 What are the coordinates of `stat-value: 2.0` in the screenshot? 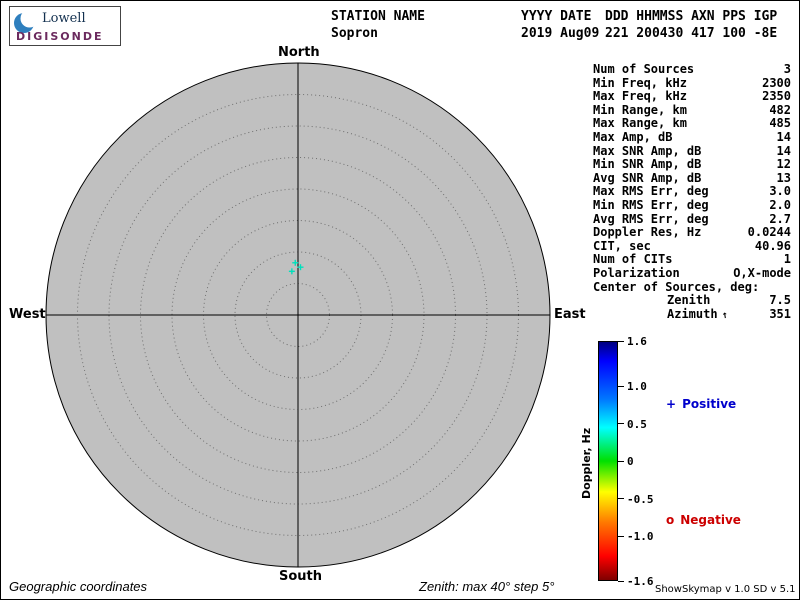 It's located at (780, 204).